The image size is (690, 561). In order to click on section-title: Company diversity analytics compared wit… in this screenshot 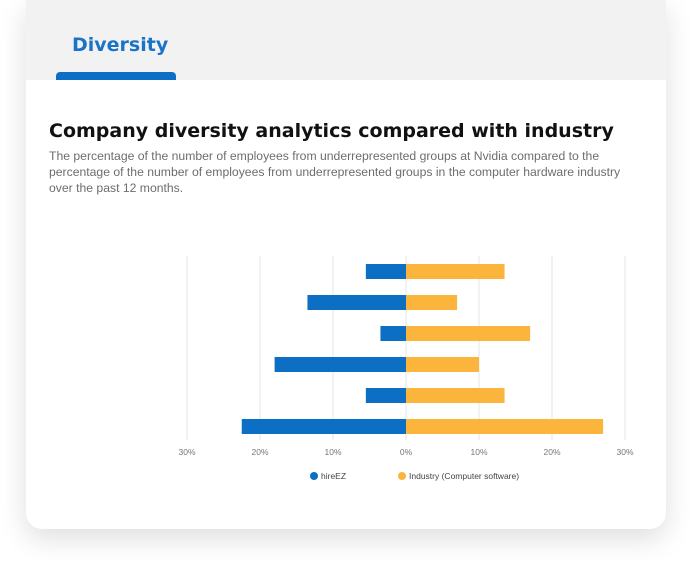, I will do `click(331, 131)`.